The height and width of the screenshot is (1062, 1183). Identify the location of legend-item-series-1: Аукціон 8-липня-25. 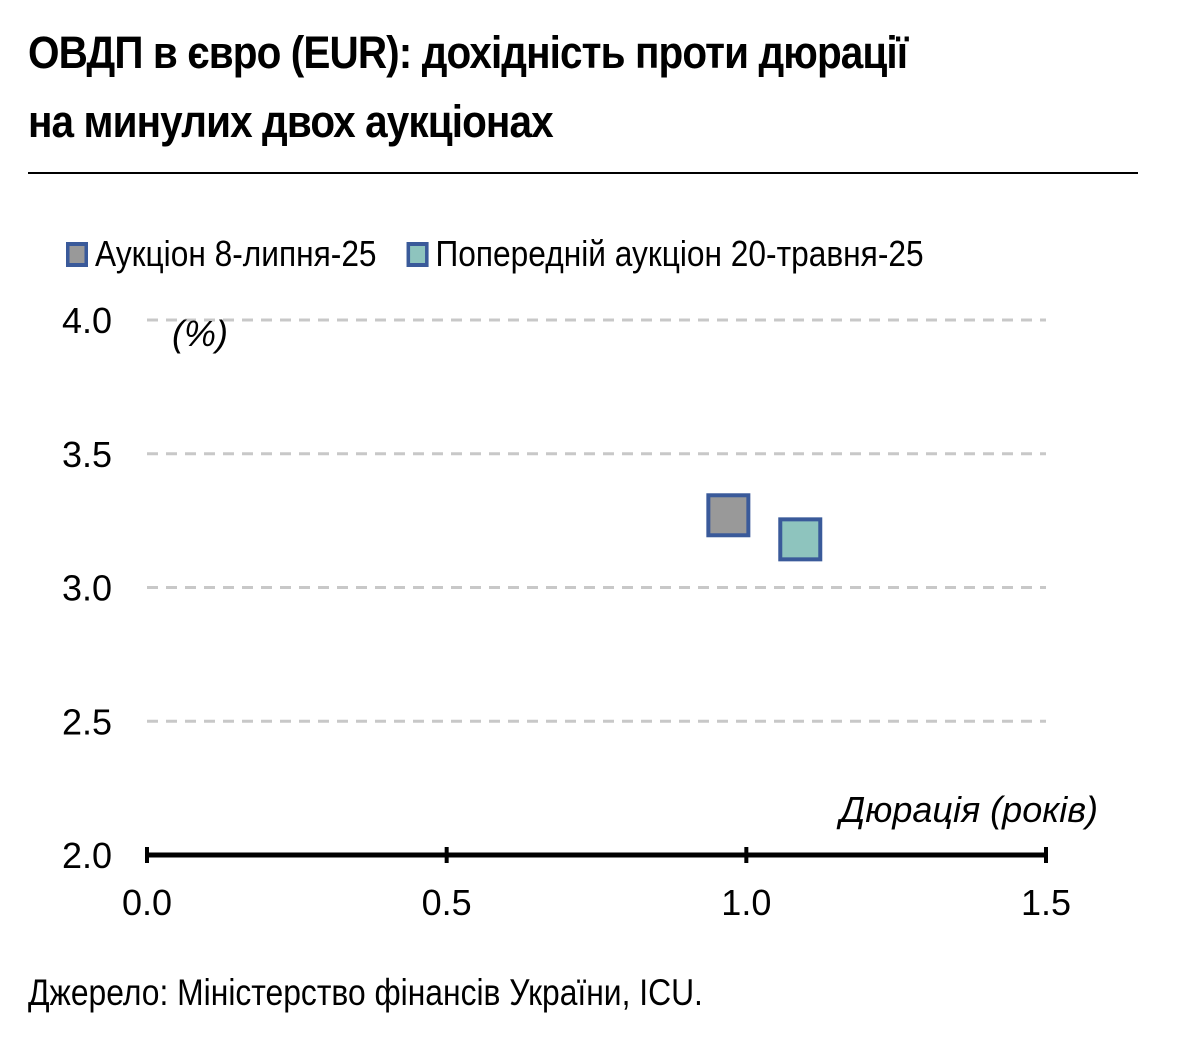
(221, 254).